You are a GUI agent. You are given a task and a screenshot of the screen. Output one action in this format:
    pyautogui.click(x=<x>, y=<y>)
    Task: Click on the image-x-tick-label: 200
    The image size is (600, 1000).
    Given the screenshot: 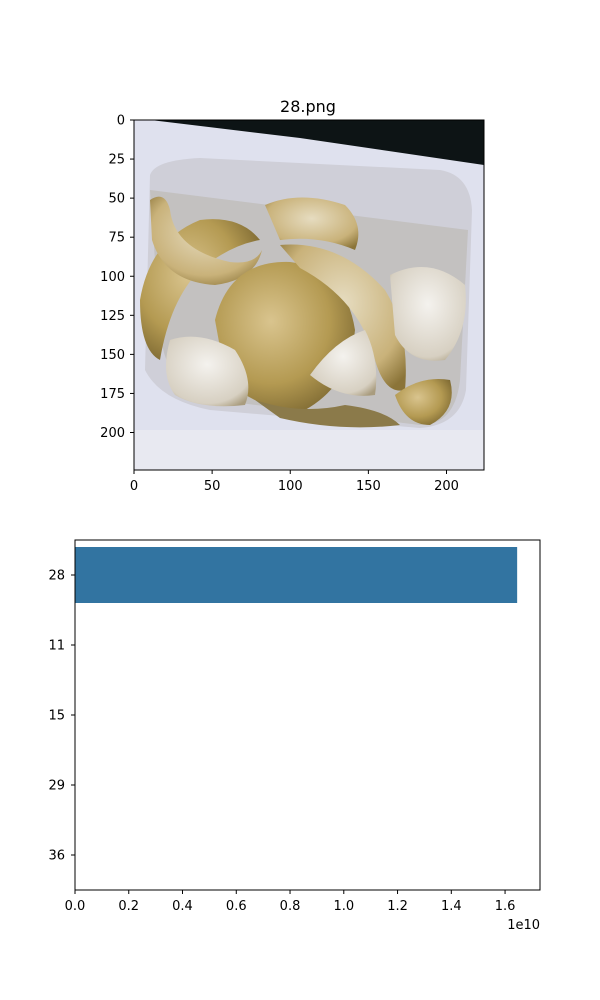 What is the action you would take?
    pyautogui.click(x=446, y=486)
    